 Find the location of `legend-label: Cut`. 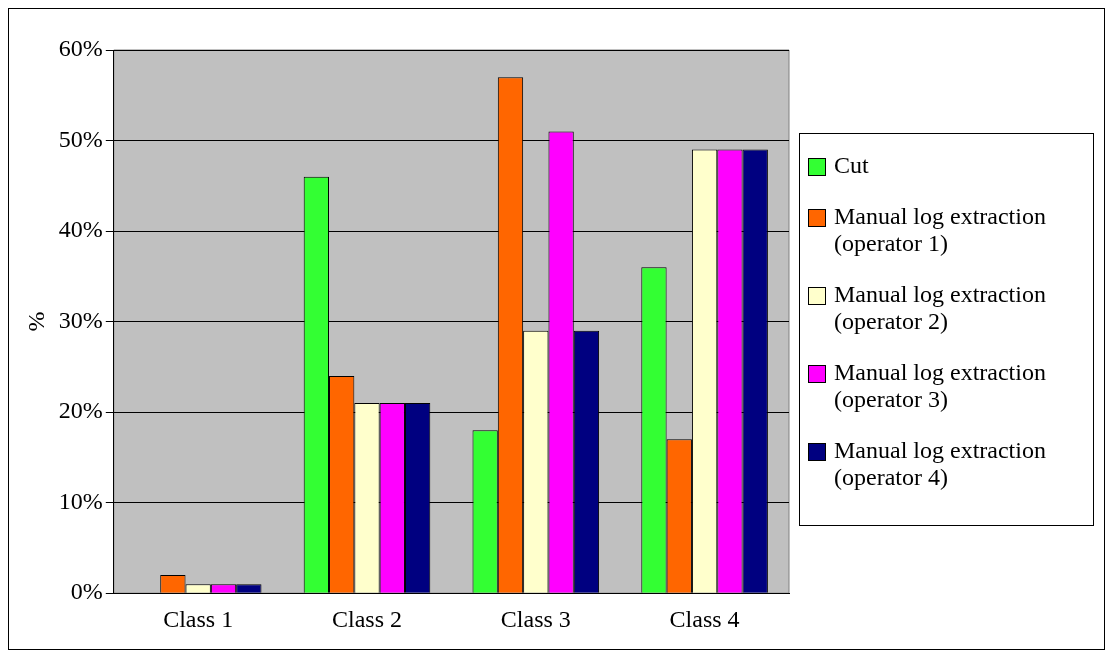

legend-label: Cut is located at coordinates (851, 165).